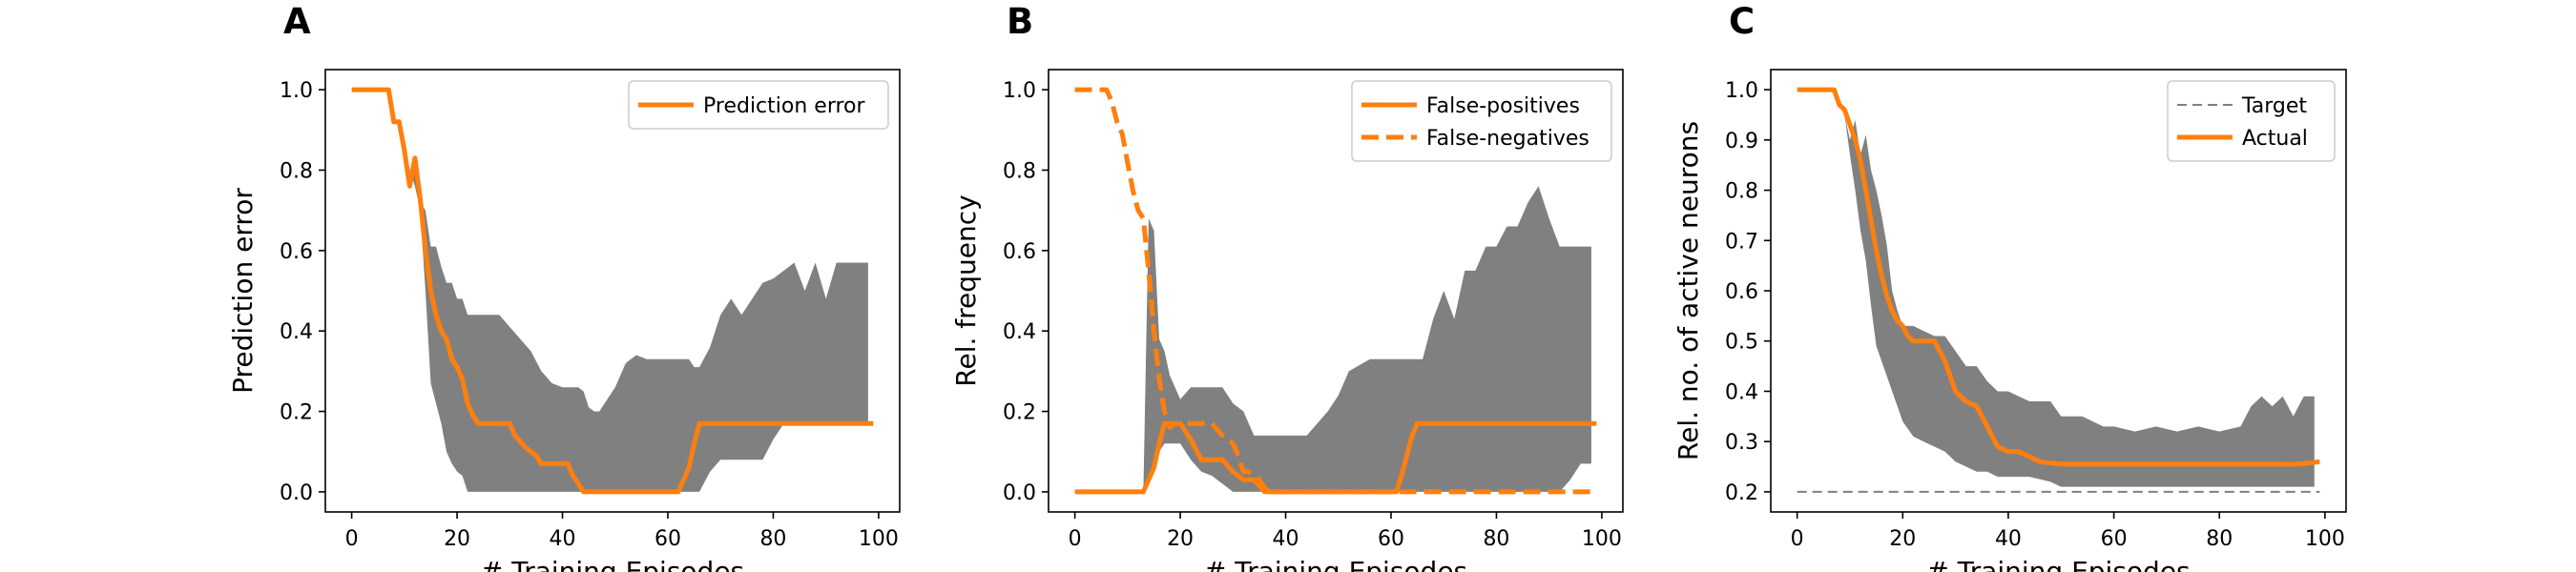 This screenshot has width=2576, height=572. Describe the element at coordinates (2275, 139) in the screenshot. I see `legend-label: Actual` at that location.